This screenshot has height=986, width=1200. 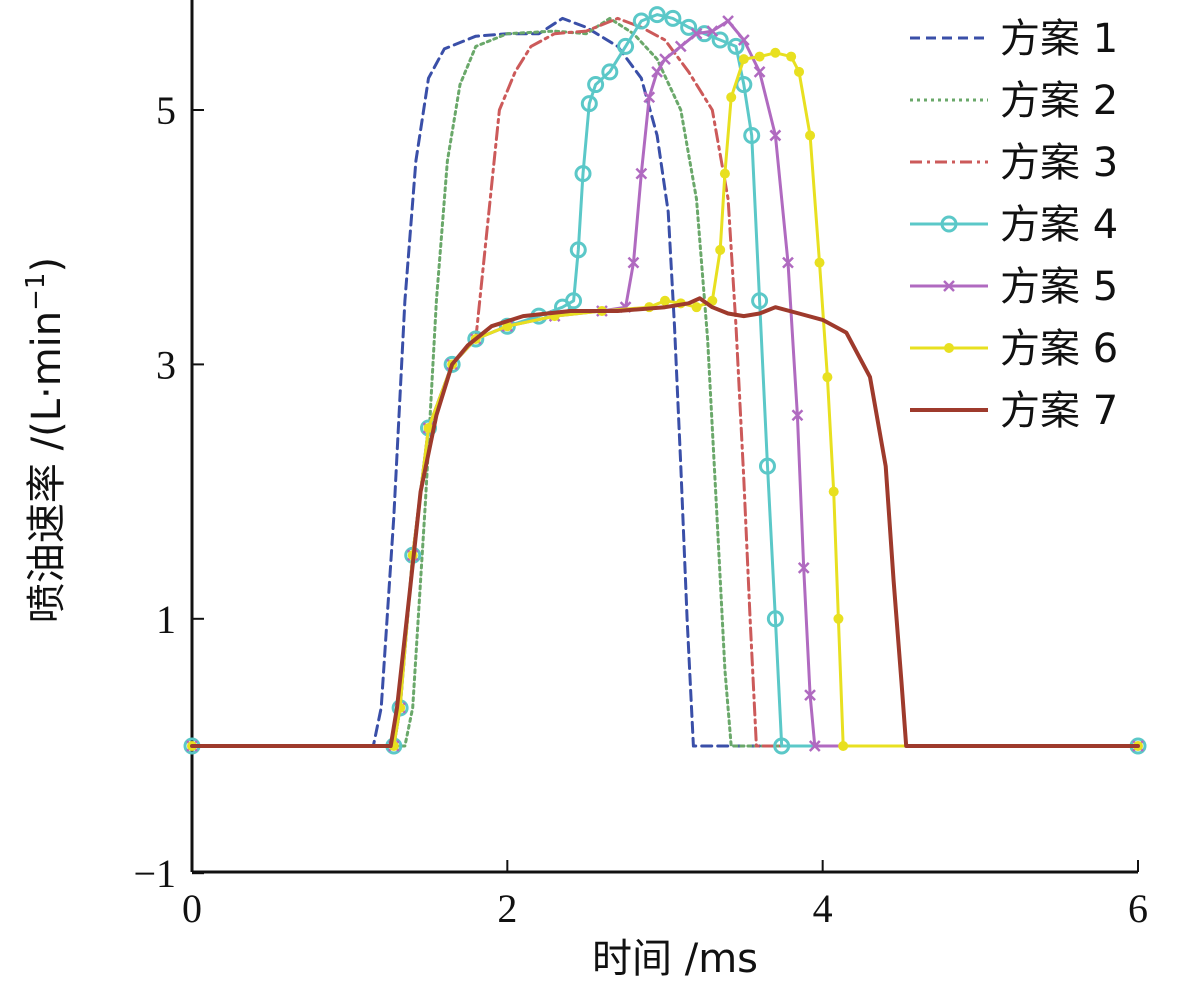 I want to click on legend-item-2: 方案 2, so click(x=1014, y=101).